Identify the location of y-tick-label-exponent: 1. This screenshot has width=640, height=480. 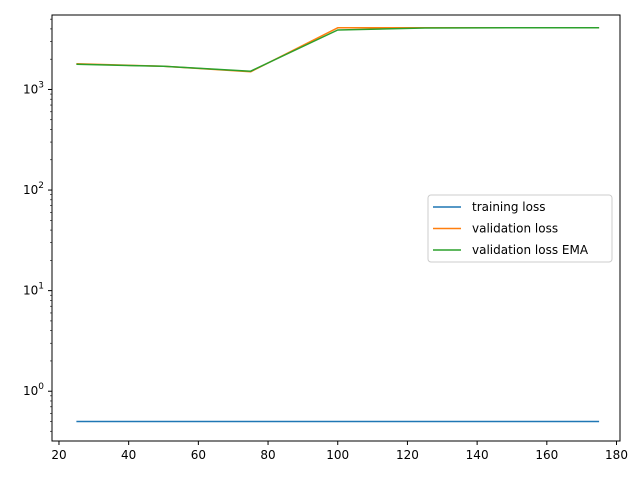
(41, 287).